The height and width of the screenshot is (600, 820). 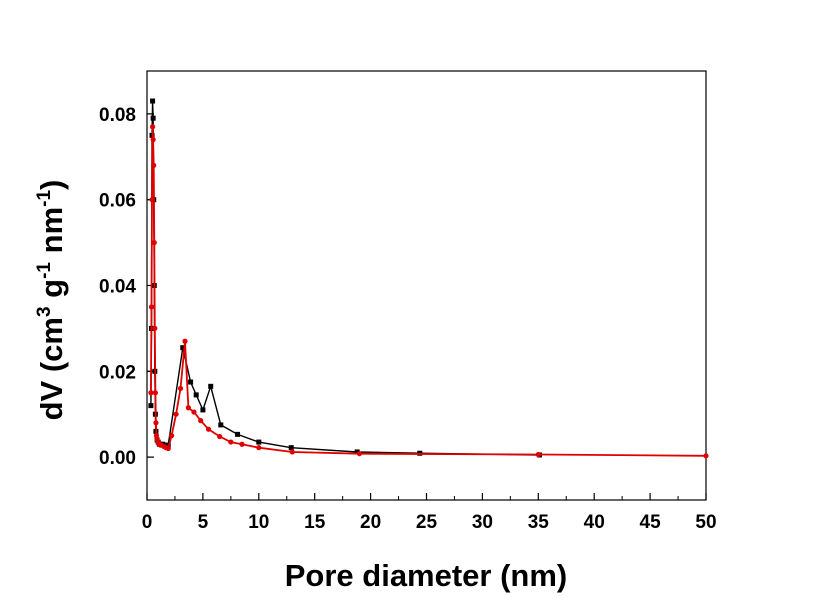 I want to click on y-tick-label: 0.06, so click(x=117, y=201).